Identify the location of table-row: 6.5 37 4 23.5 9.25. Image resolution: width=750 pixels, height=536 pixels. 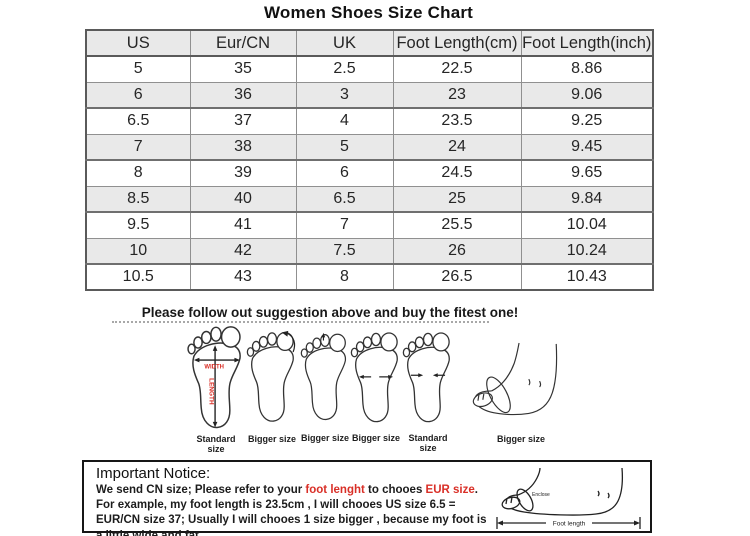
(369, 121).